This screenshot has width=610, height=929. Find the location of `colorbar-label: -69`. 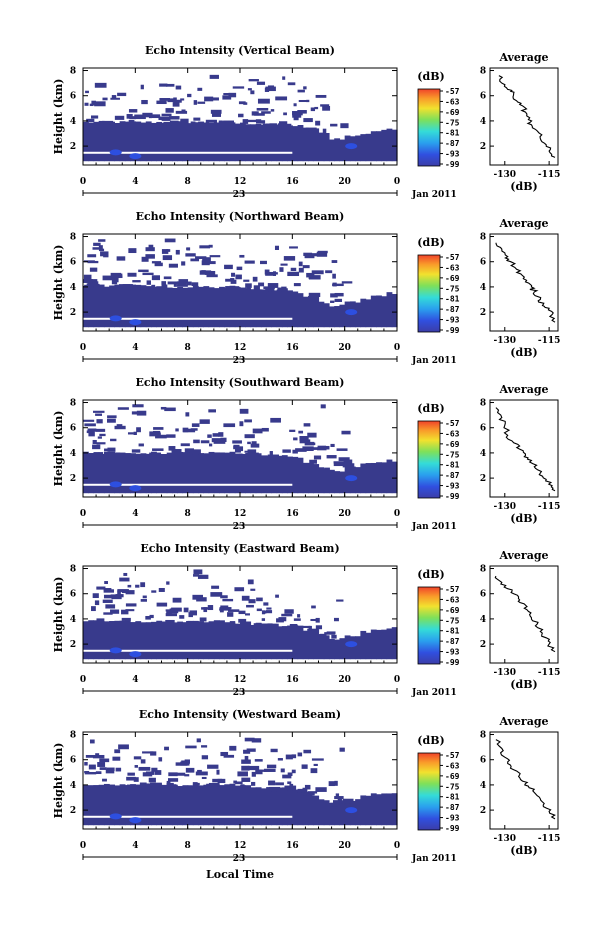

colorbar-label: -69 is located at coordinates (452, 444).